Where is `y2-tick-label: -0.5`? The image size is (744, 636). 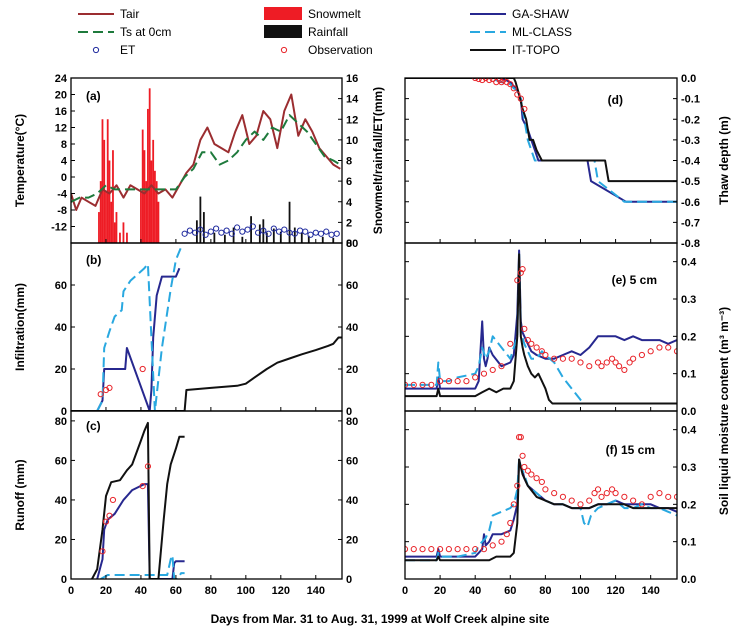
y2-tick-label: -0.5 is located at coordinates (690, 182).